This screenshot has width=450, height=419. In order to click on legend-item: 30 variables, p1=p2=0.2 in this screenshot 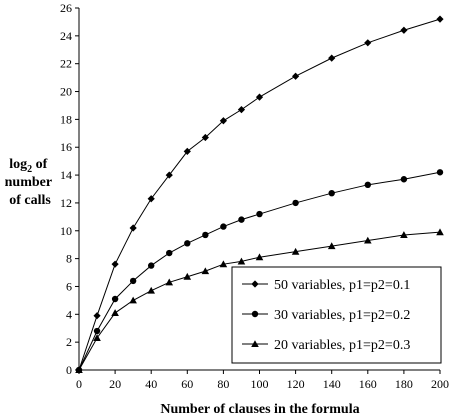, I will do `click(326, 315)`.